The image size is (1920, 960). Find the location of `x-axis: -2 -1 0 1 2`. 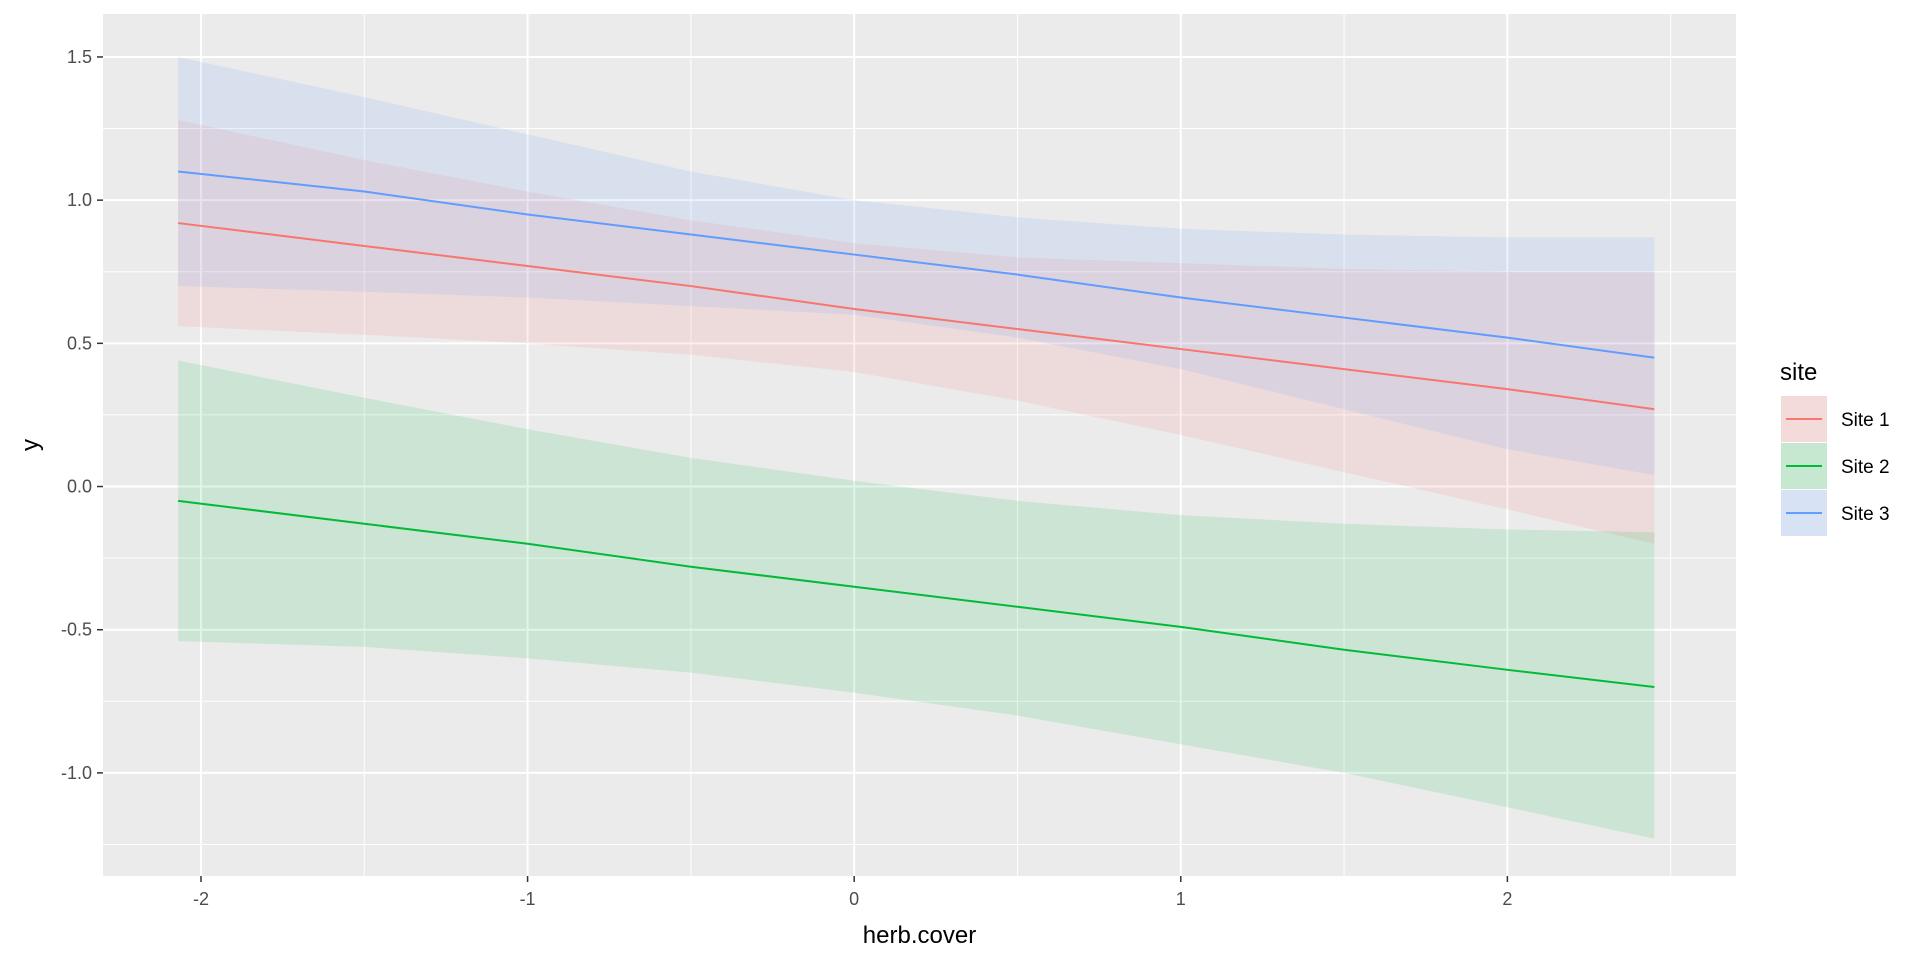

x-axis: -2 -1 0 1 2 is located at coordinates (852, 892).